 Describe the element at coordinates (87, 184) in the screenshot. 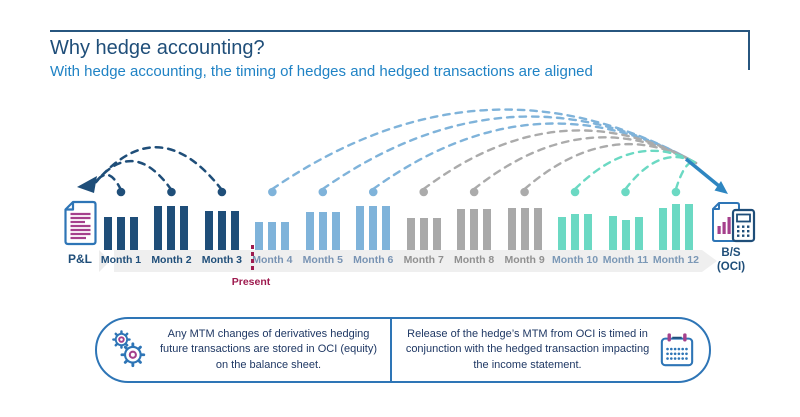

I see `pnl-arrowhead` at that location.